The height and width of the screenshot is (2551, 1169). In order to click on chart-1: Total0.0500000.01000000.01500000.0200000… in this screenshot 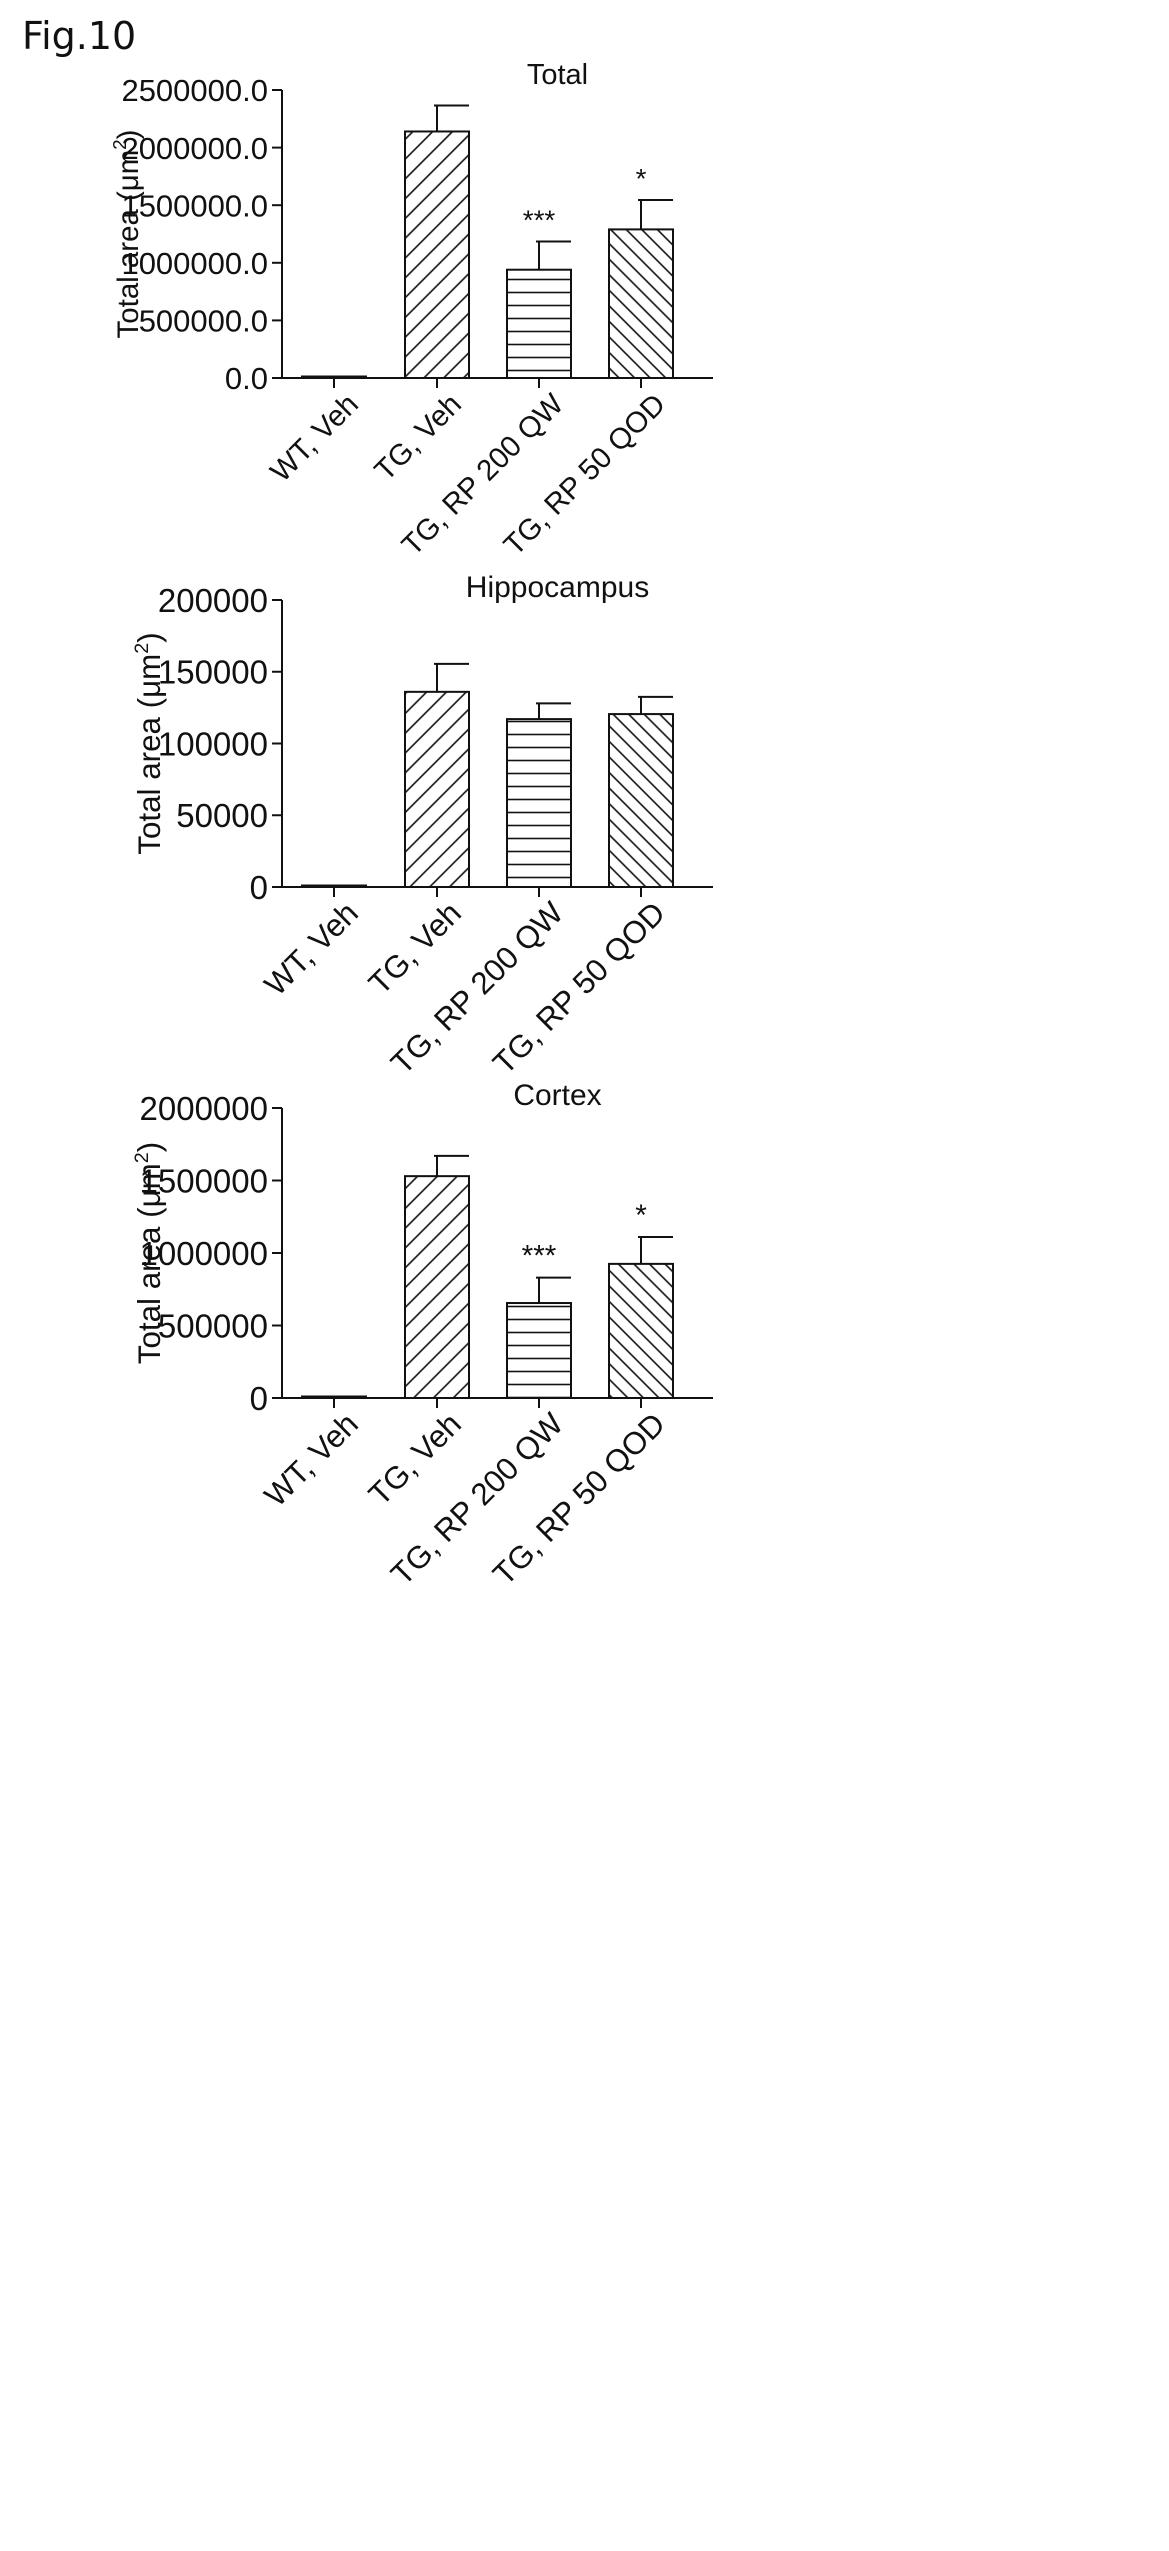, I will do `click(411, 310)`.